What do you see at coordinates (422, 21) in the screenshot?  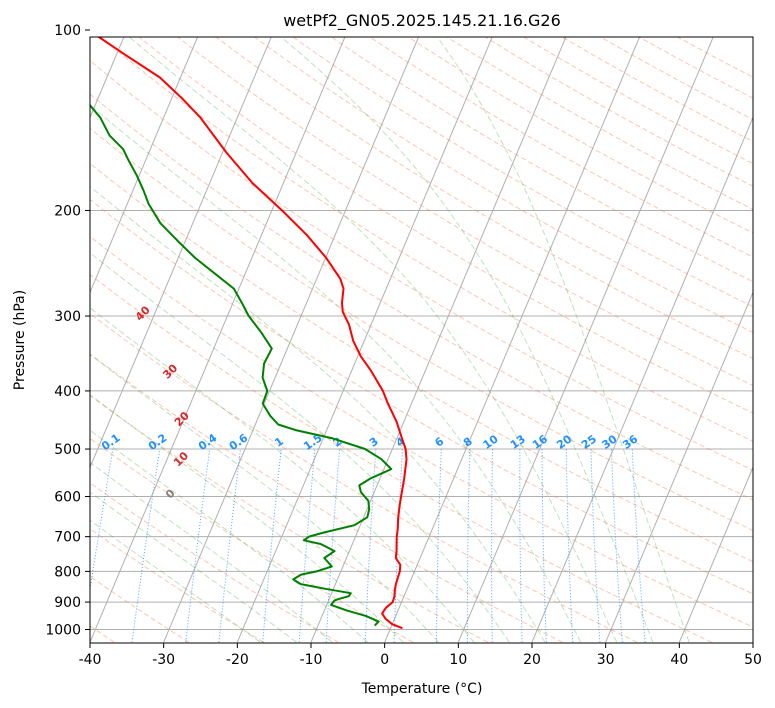 I see `chart-title: wetPf2_GN05.2025.145.21.16.G26` at bounding box center [422, 21].